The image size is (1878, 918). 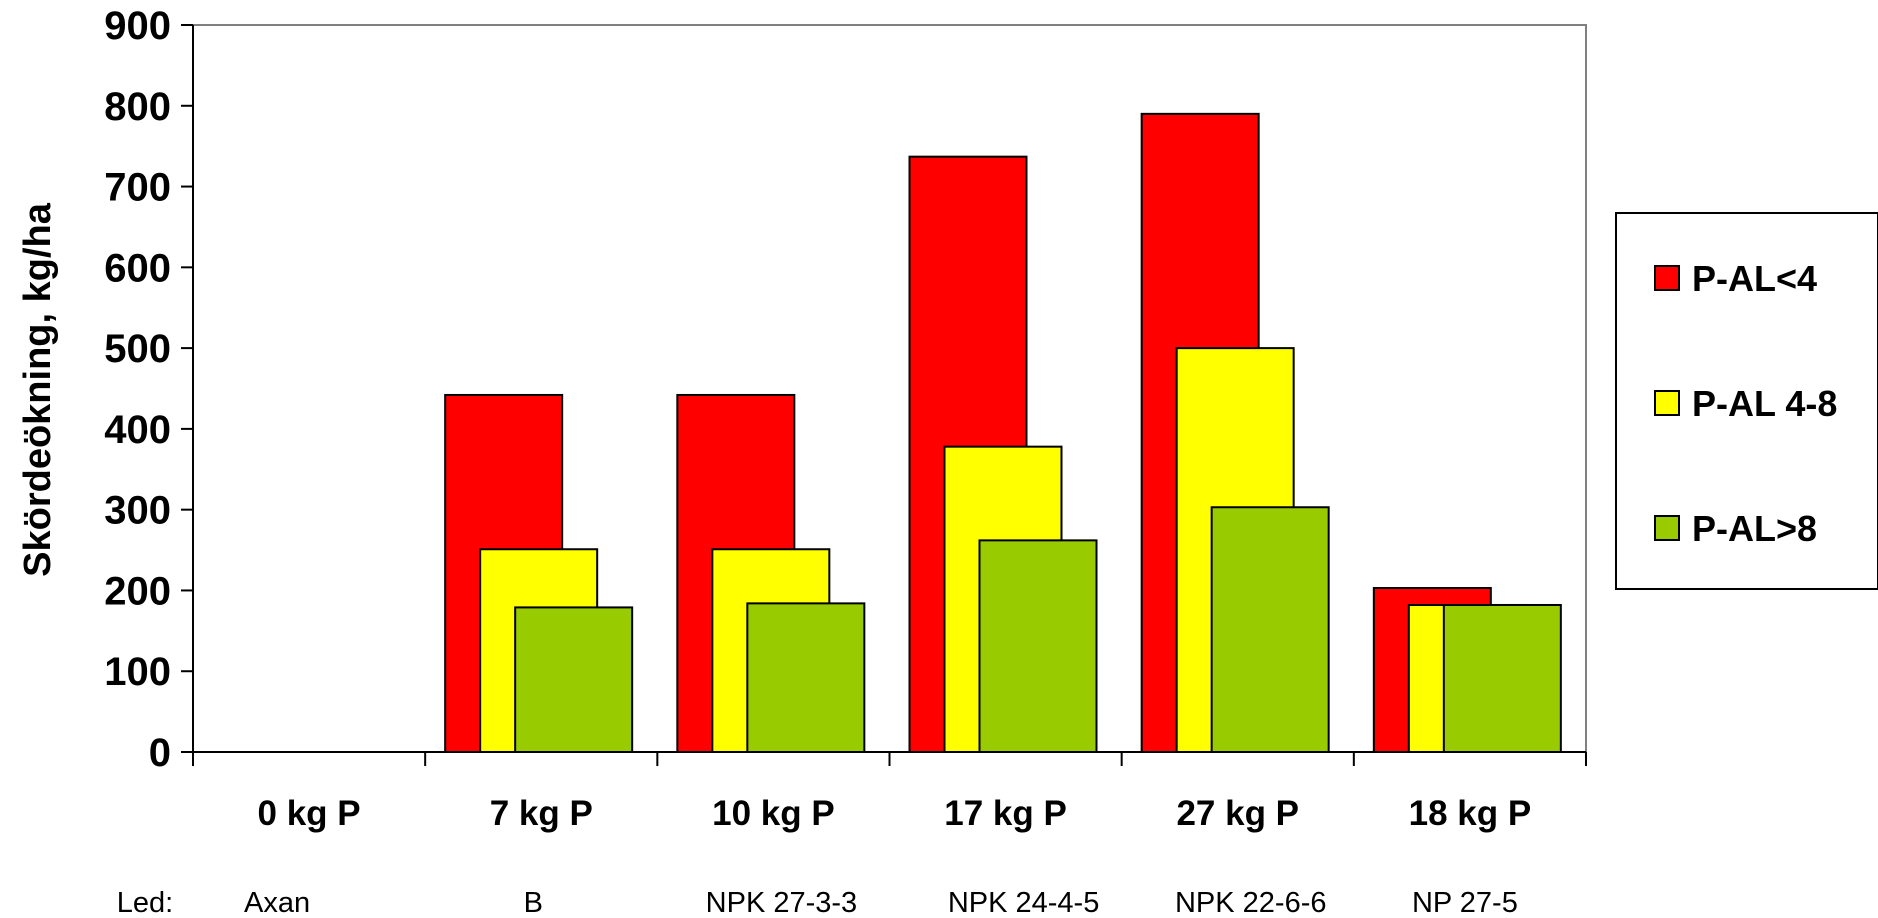 I want to click on x-category-label: 27 kg P, so click(x=1237, y=813).